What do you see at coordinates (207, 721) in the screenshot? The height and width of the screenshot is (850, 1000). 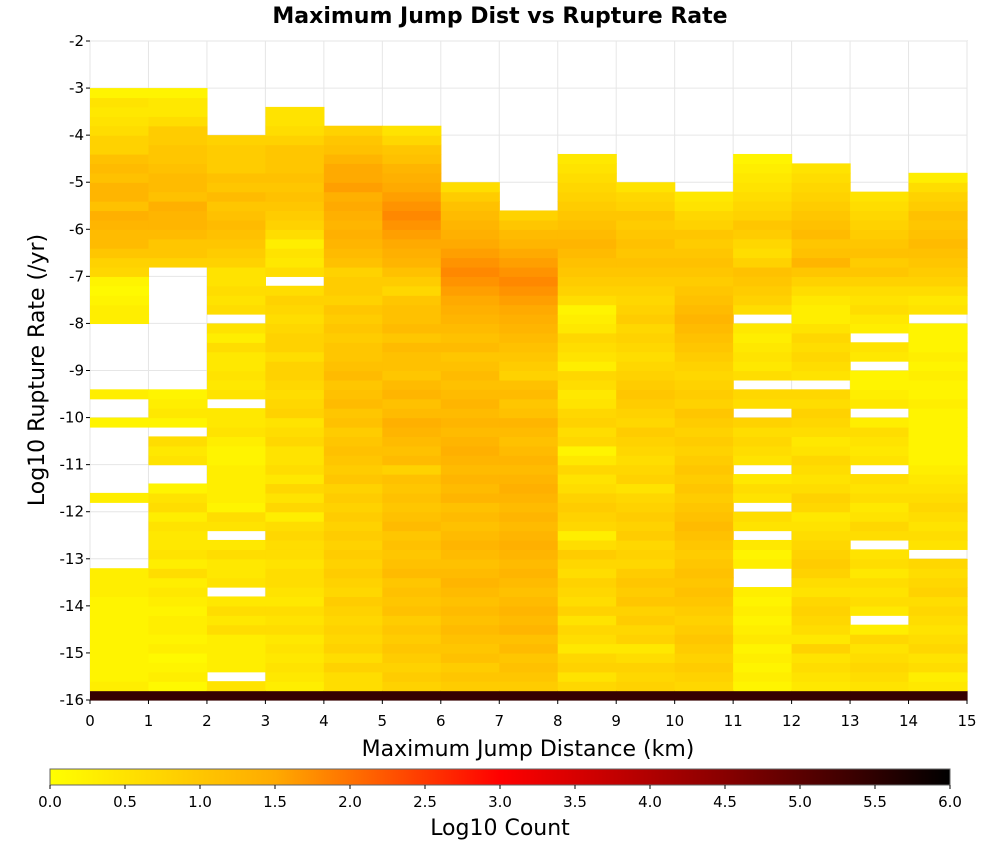 I see `x-tick-label: 2` at bounding box center [207, 721].